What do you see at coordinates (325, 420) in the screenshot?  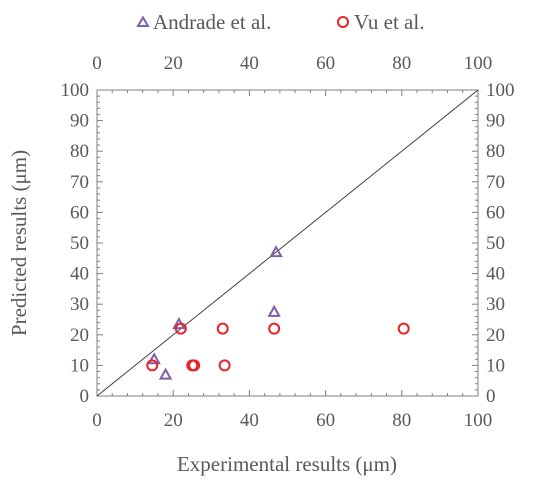 I see `x-tick-label-bottom: 60` at bounding box center [325, 420].